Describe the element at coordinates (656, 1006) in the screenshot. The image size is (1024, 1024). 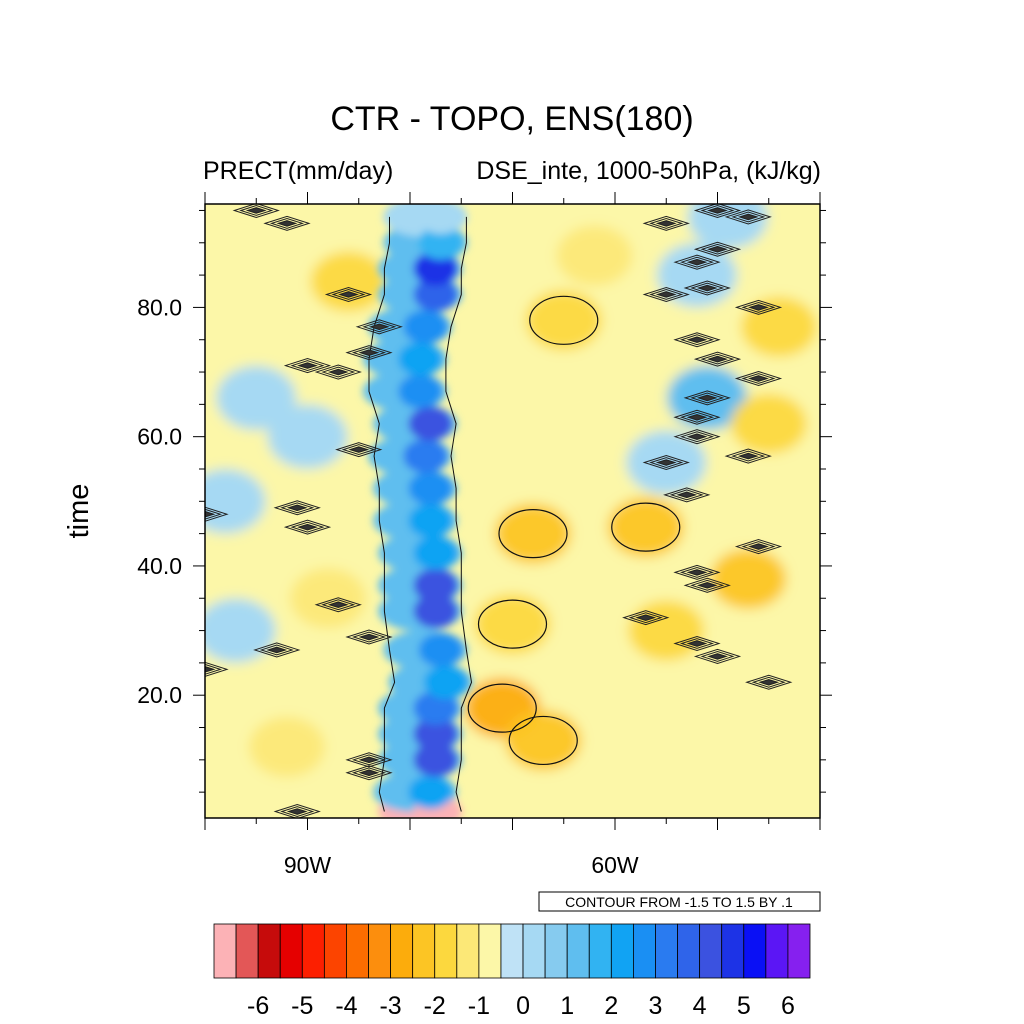
I see `colorbar-label: 3` at that location.